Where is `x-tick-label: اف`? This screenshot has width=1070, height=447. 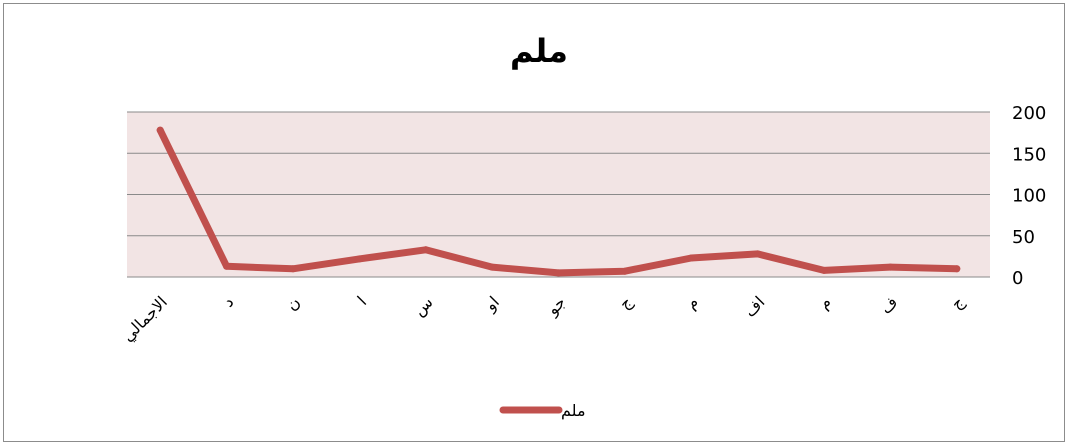 x-tick-label: اف is located at coordinates (754, 306).